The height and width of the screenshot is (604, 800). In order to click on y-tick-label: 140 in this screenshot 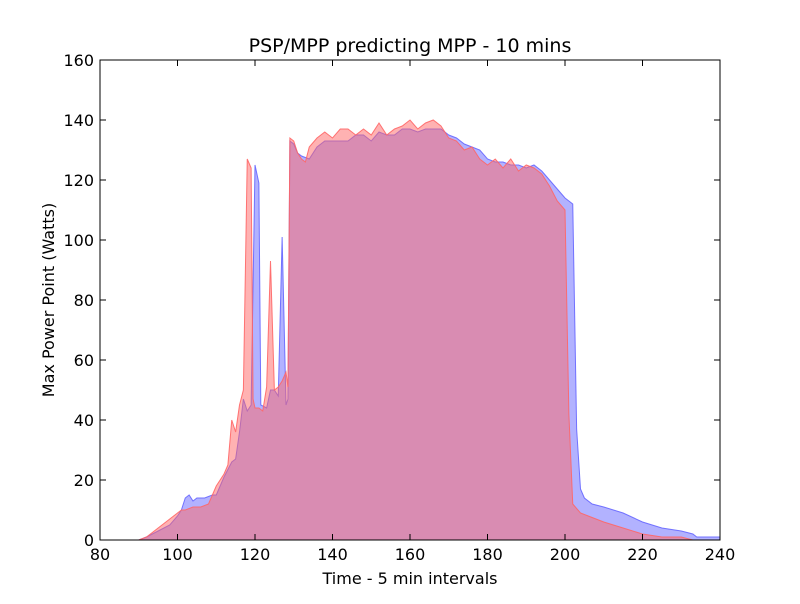, I will do `click(78, 120)`.